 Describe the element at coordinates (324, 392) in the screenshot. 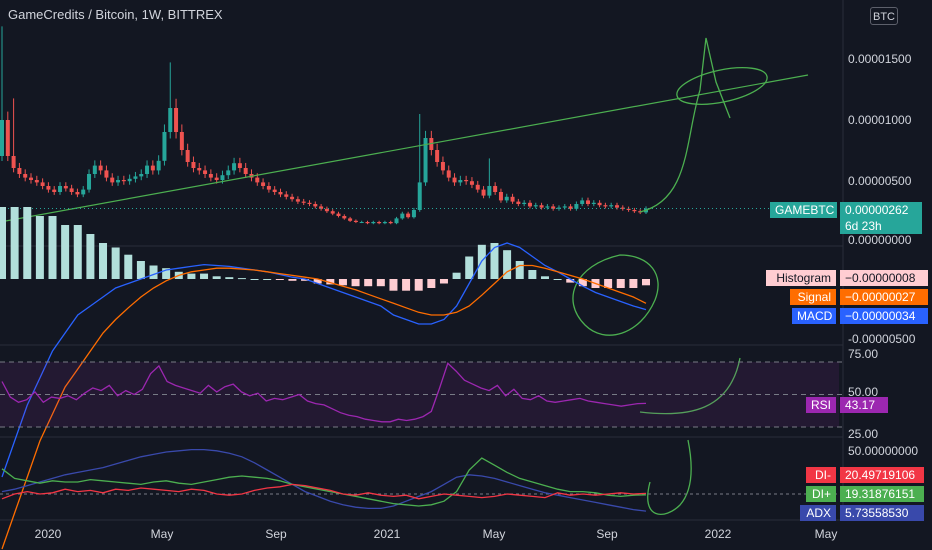

I see `rsi-line` at that location.